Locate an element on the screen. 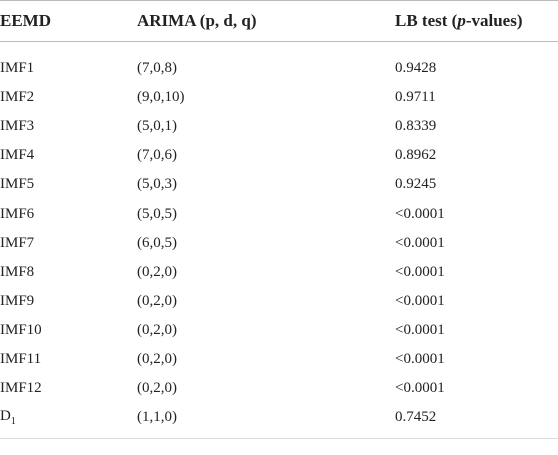  table-cell: IMF12 is located at coordinates (68, 388).